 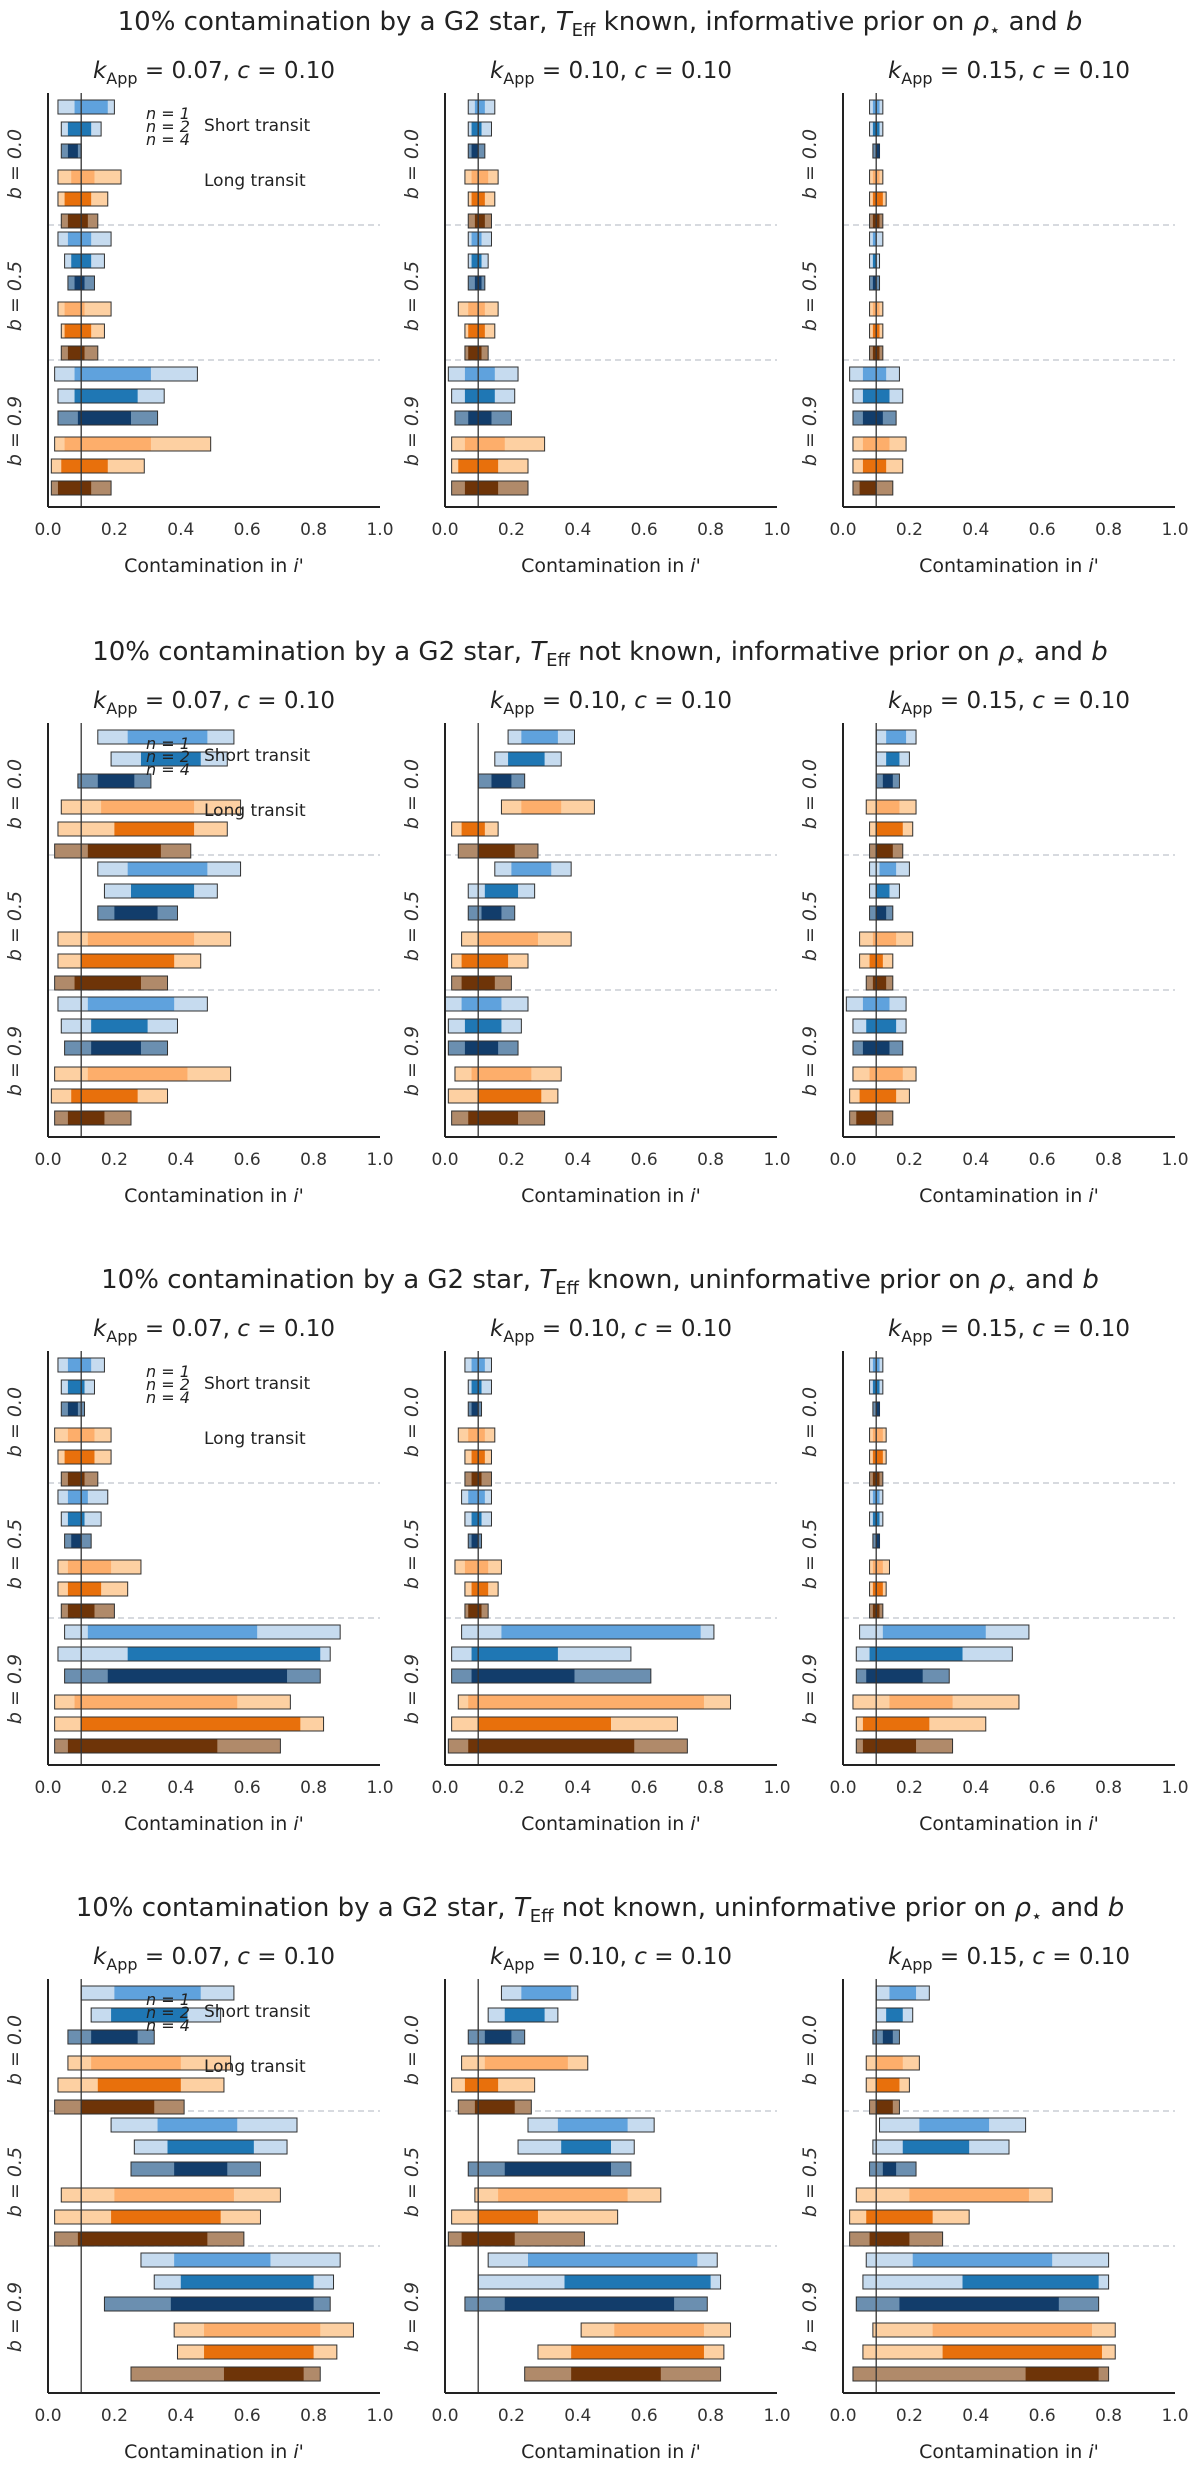 What do you see at coordinates (168, 113) in the screenshot?
I see `legend-n-label: n = 1` at bounding box center [168, 113].